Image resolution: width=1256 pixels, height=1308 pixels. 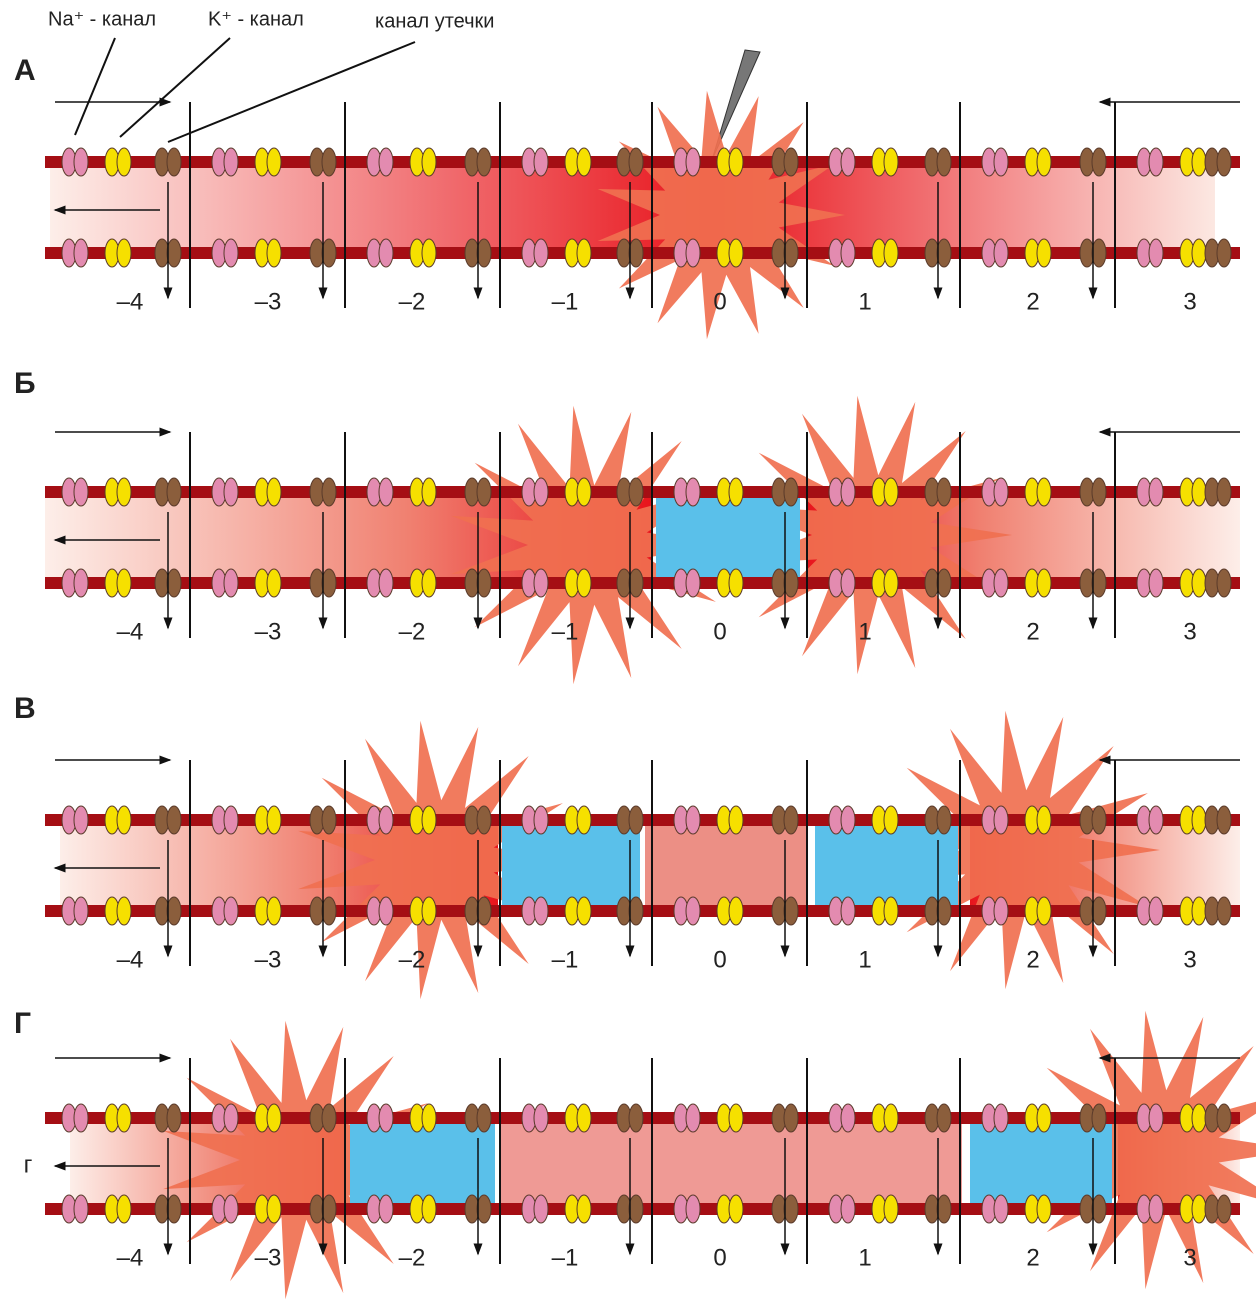 What do you see at coordinates (25, 383) in the screenshot?
I see `panel-letter: Б` at bounding box center [25, 383].